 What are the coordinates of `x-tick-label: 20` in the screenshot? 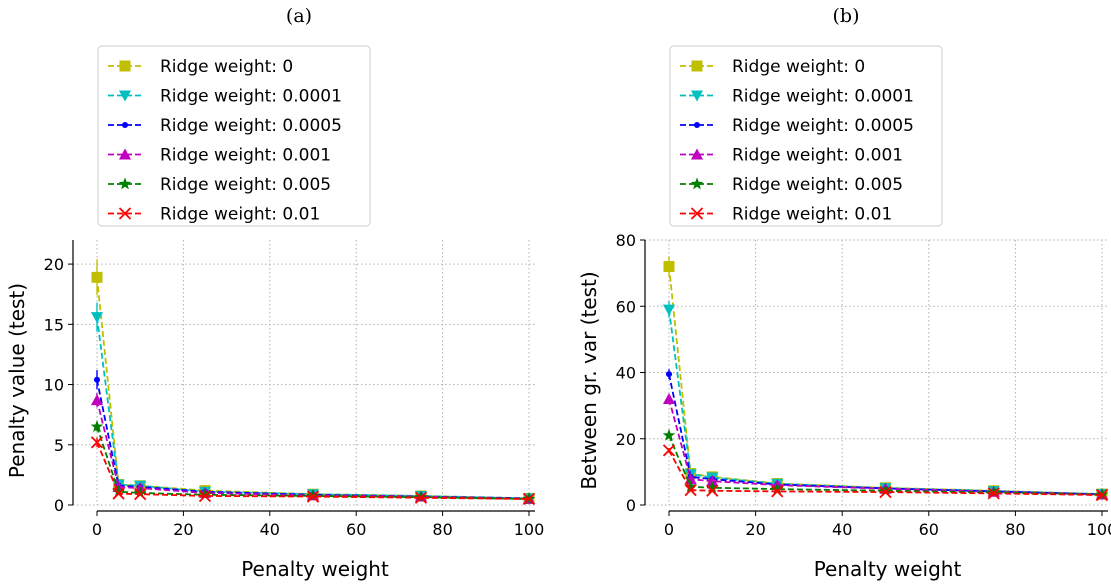 It's located at (755, 529).